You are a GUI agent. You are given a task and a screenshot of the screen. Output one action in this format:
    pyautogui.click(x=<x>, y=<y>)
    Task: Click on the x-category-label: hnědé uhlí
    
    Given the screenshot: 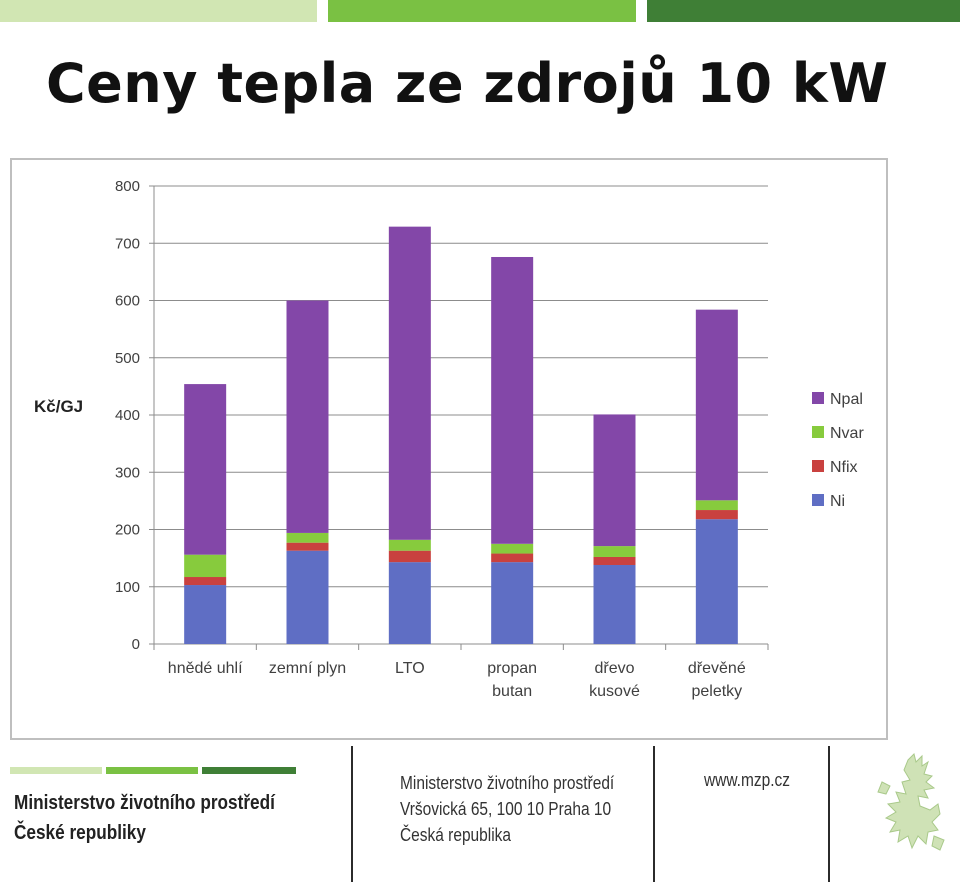 What is the action you would take?
    pyautogui.click(x=205, y=668)
    